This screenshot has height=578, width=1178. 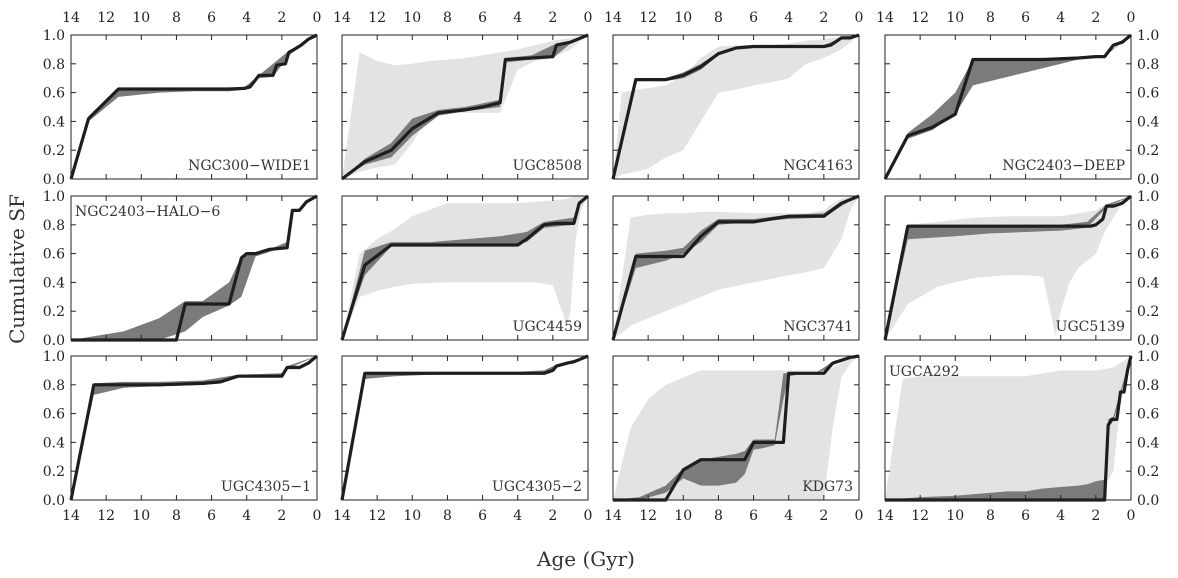 I want to click on panel-5: 0.0 0.2 0.4 0.6 0.8 1.0 NGC2403−HALO−6, so click(x=180, y=269).